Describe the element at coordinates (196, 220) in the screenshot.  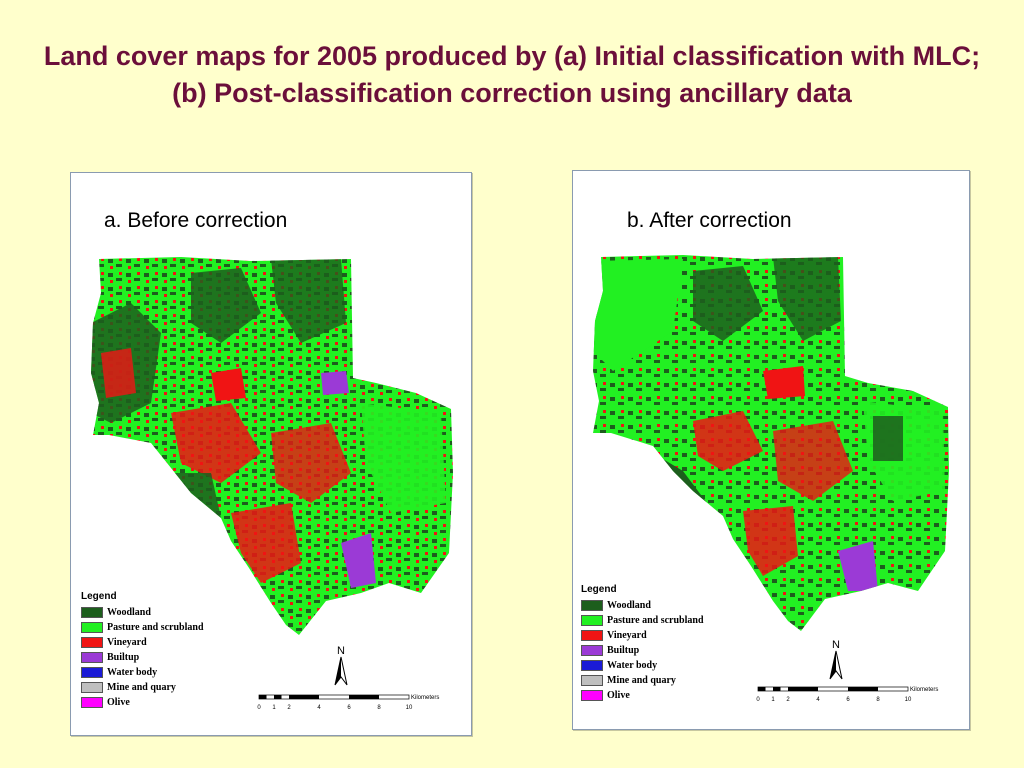
I see `panel-label-before: a. Before correction` at that location.